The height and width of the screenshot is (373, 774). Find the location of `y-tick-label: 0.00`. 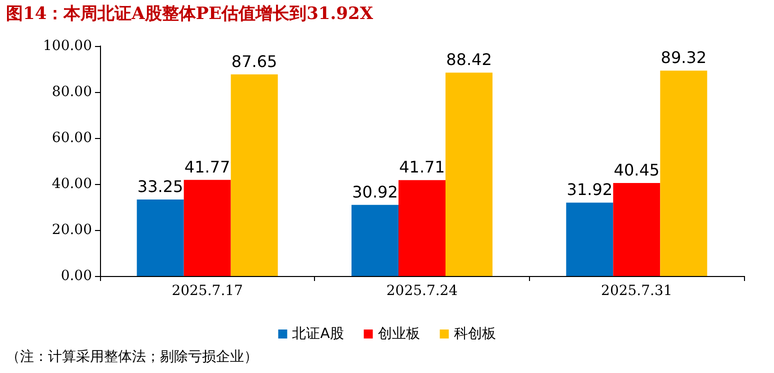

y-tick-label: 0.00 is located at coordinates (76, 276).